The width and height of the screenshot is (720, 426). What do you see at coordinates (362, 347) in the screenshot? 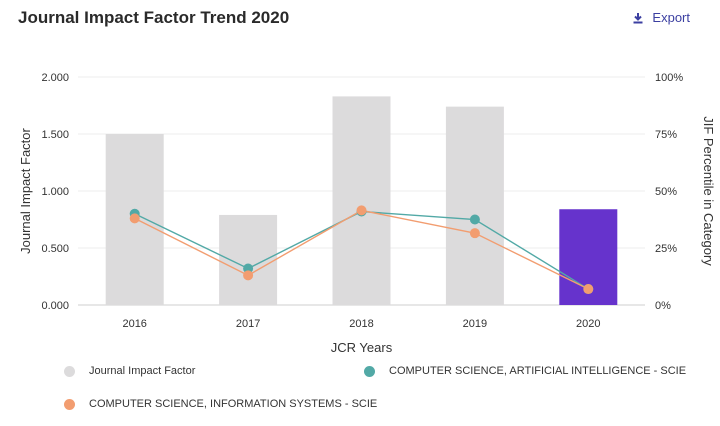
I see `x-axis-title: JCR Years` at bounding box center [362, 347].